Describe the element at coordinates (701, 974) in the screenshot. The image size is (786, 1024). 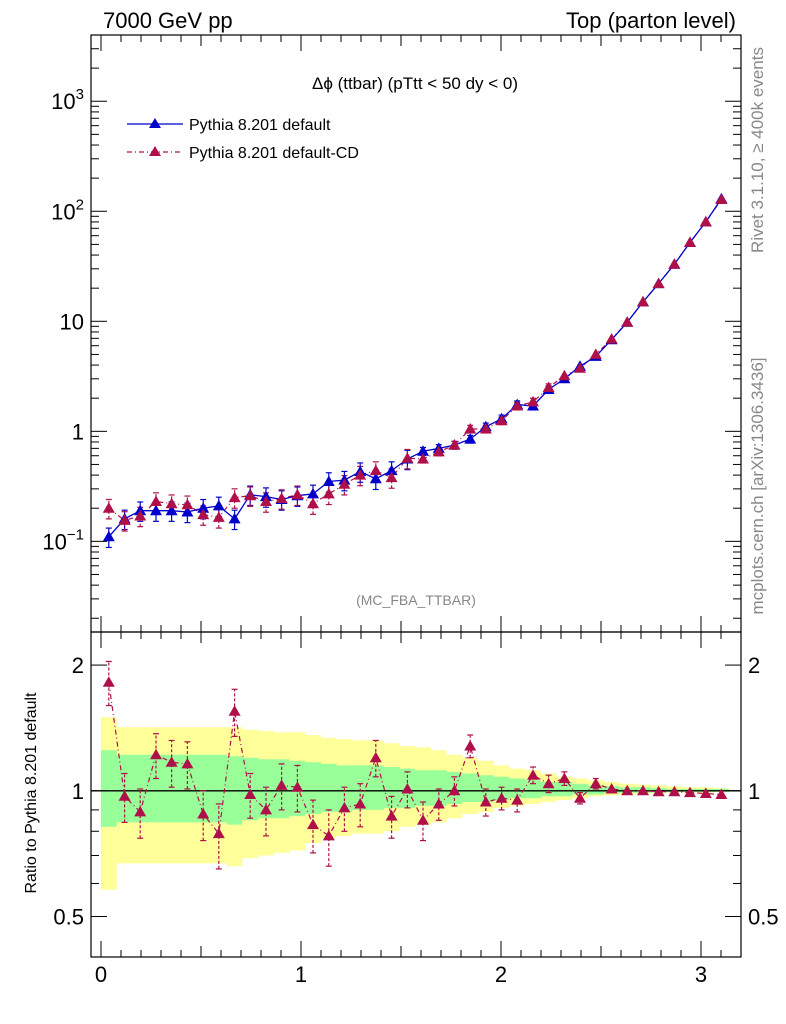
I see `ratio-x-tick-label: 3` at that location.